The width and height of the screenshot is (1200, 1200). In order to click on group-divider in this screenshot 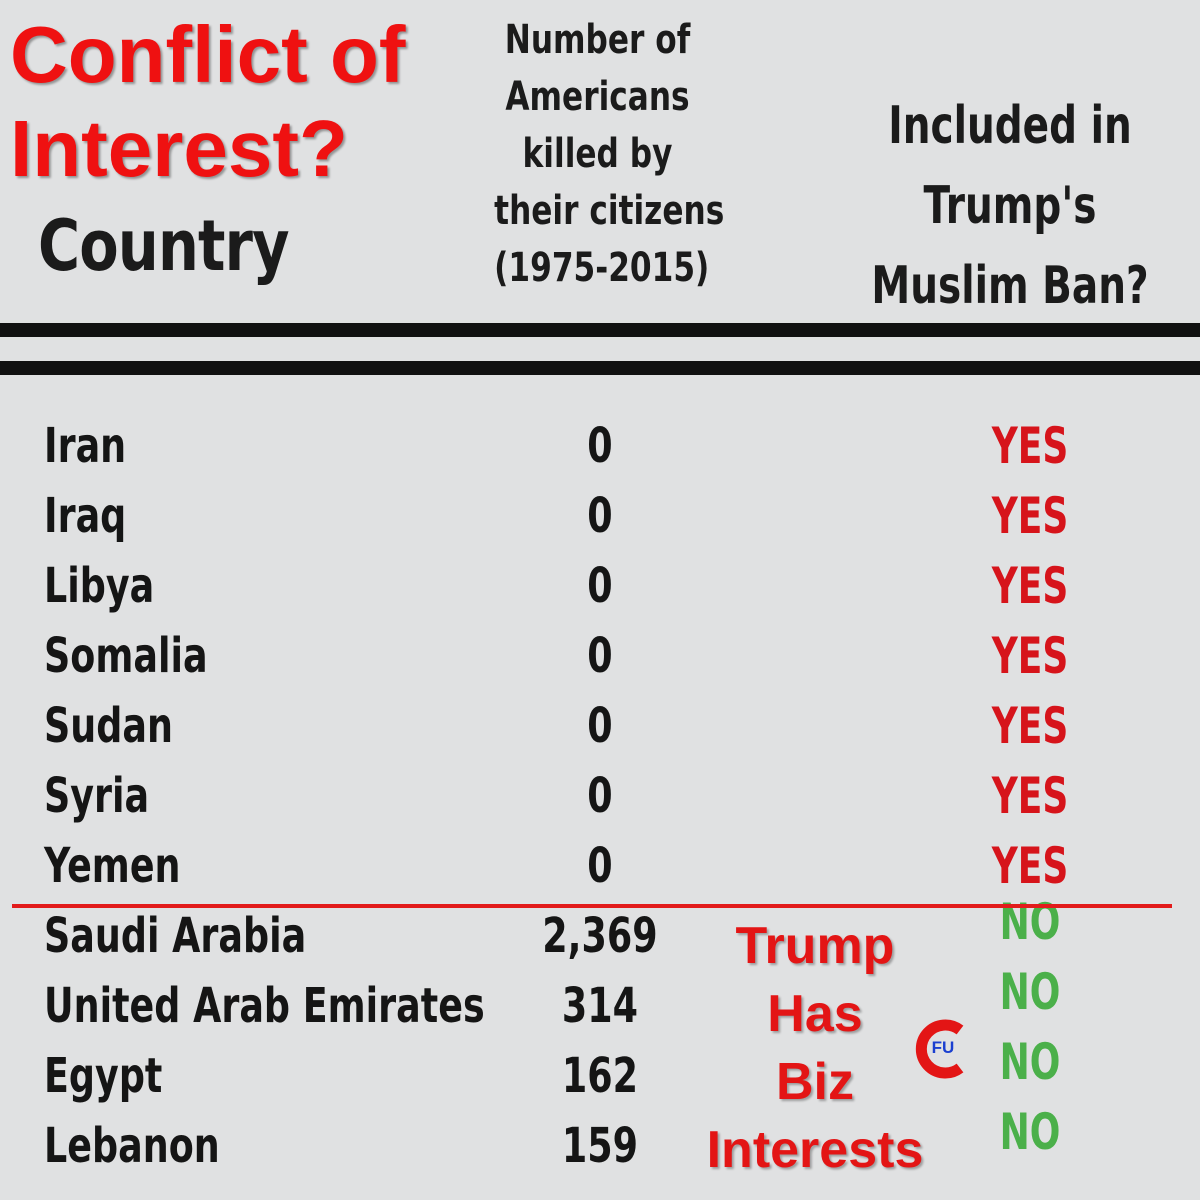, I will do `click(592, 906)`.